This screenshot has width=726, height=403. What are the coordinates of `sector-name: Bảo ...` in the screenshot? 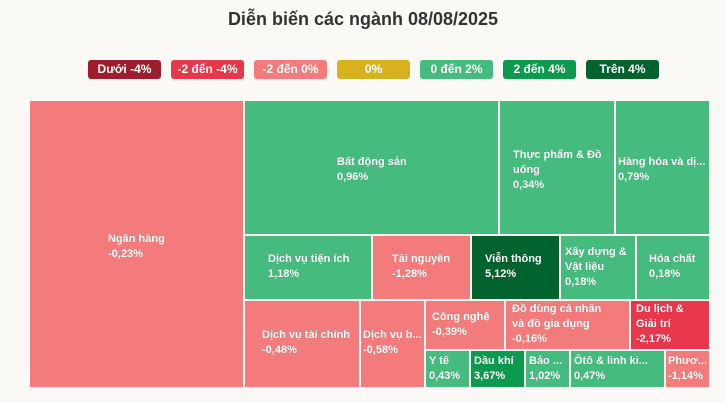 It's located at (546, 361).